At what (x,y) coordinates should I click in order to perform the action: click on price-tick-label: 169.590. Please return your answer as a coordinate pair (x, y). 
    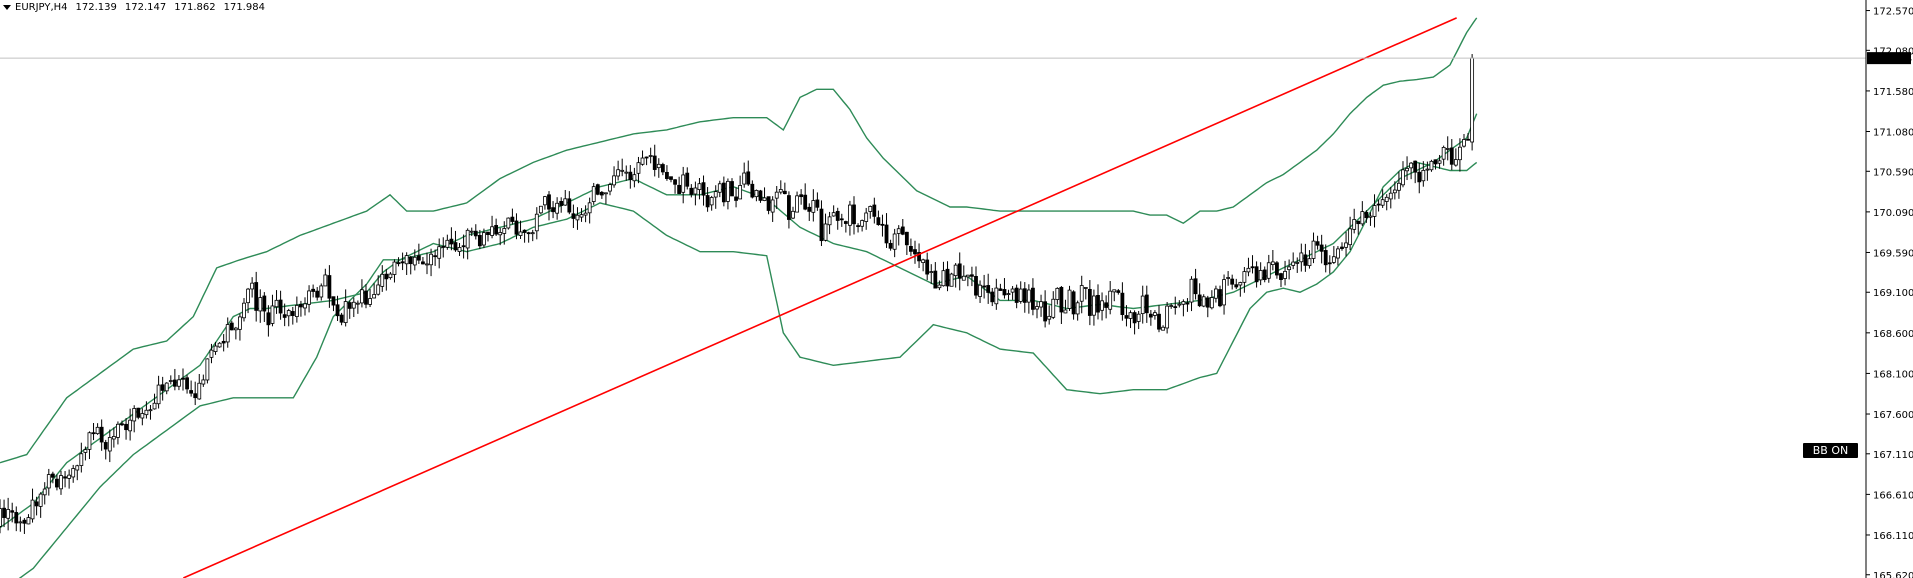
    Looking at the image, I should click on (1893, 253).